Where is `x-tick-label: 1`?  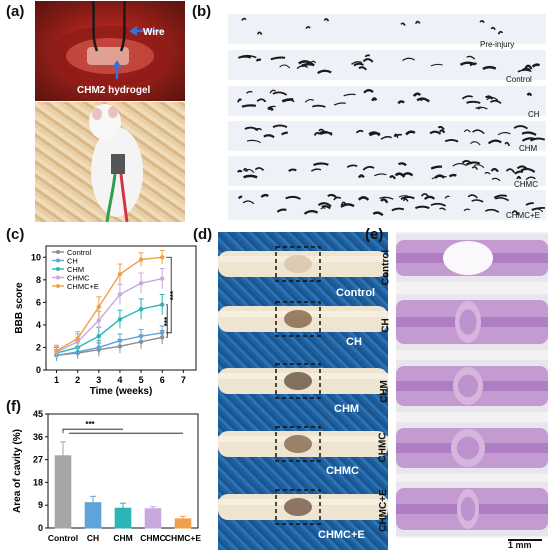 x-tick-label: 1 is located at coordinates (56, 380).